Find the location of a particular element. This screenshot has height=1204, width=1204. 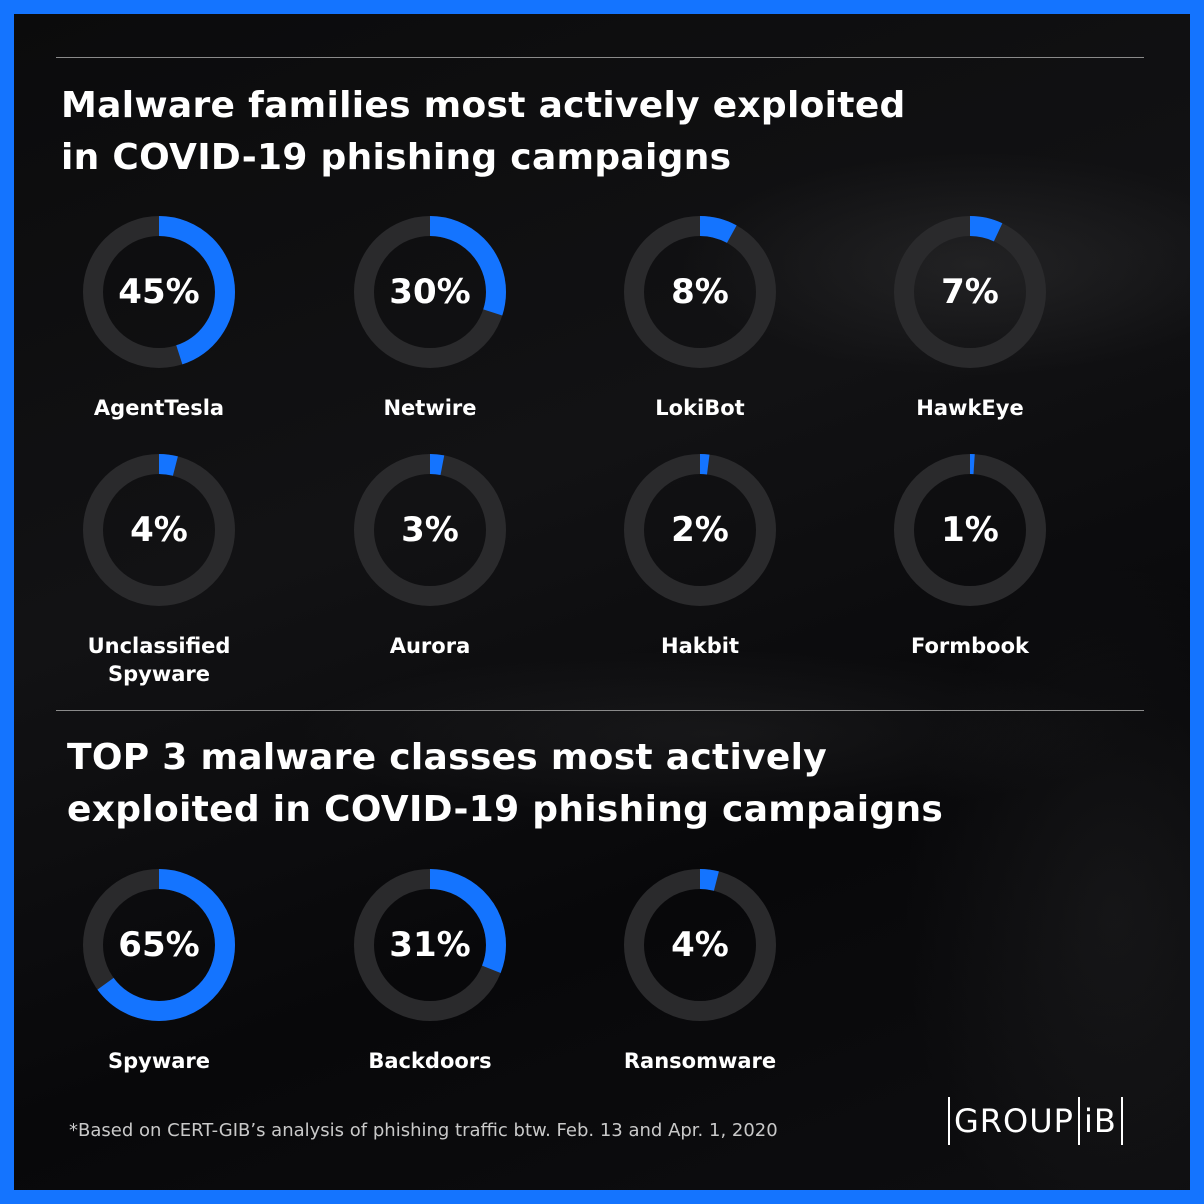

donut-value-backdoors: 31% is located at coordinates (430, 945).